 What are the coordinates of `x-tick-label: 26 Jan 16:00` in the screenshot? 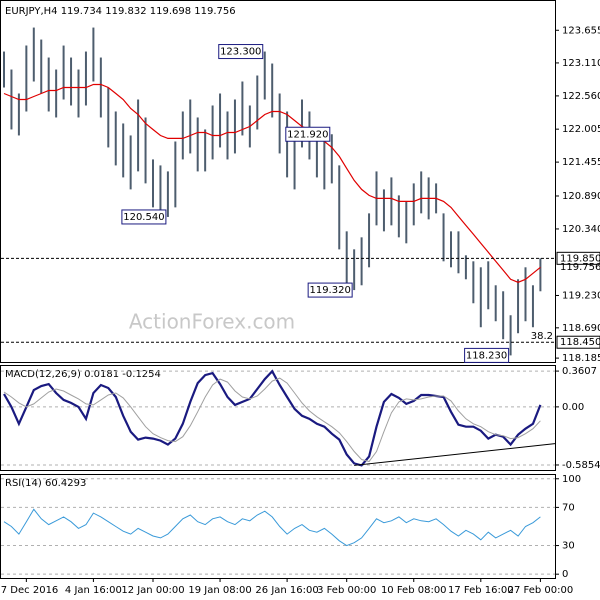 It's located at (286, 590).